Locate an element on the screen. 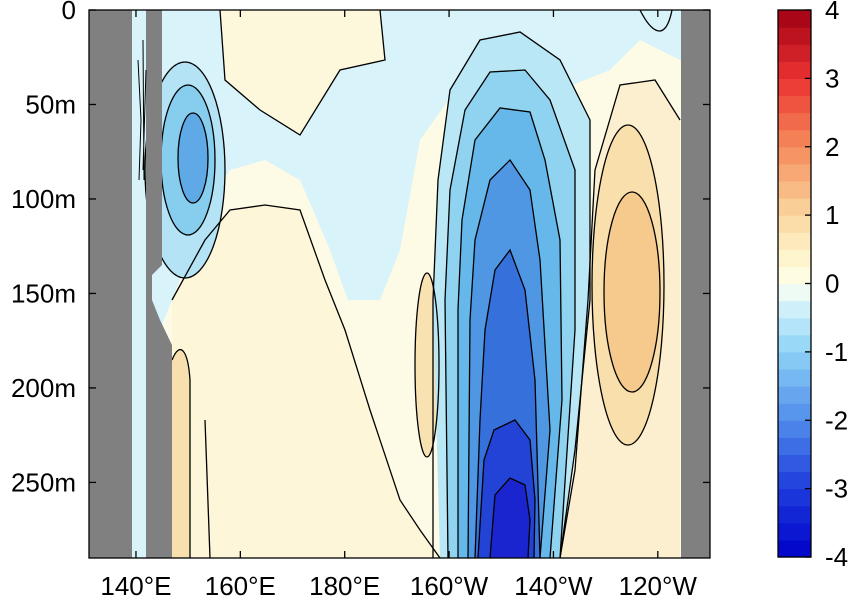  y-tick-label: 250m is located at coordinates (43, 482).